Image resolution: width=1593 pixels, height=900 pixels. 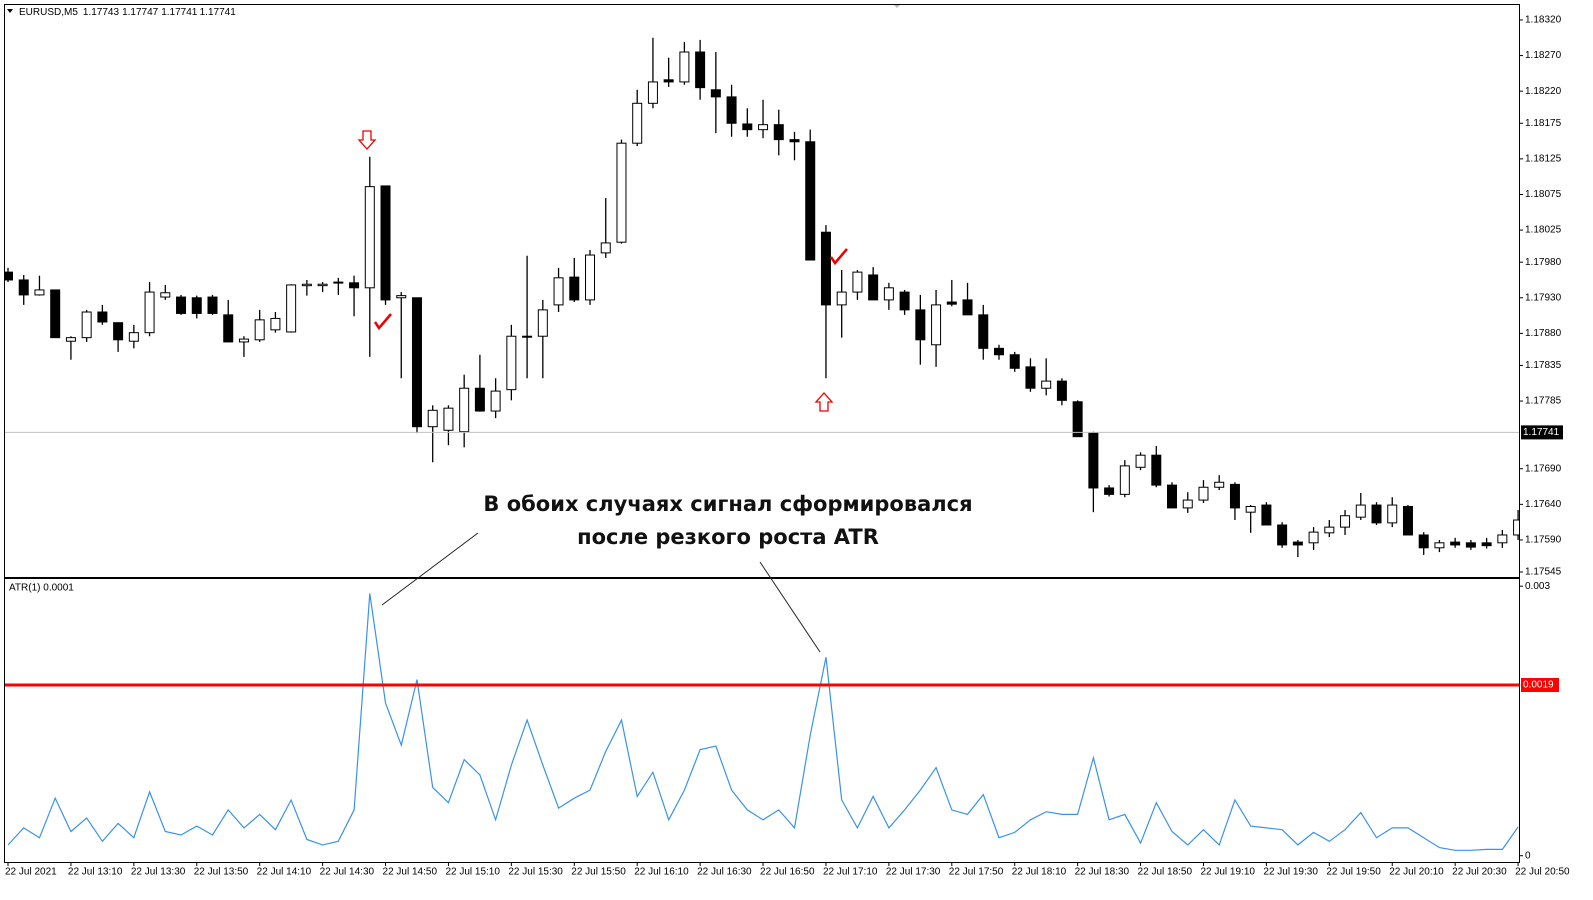 I want to click on y-tick-label: 1.18270, so click(x=1543, y=55).